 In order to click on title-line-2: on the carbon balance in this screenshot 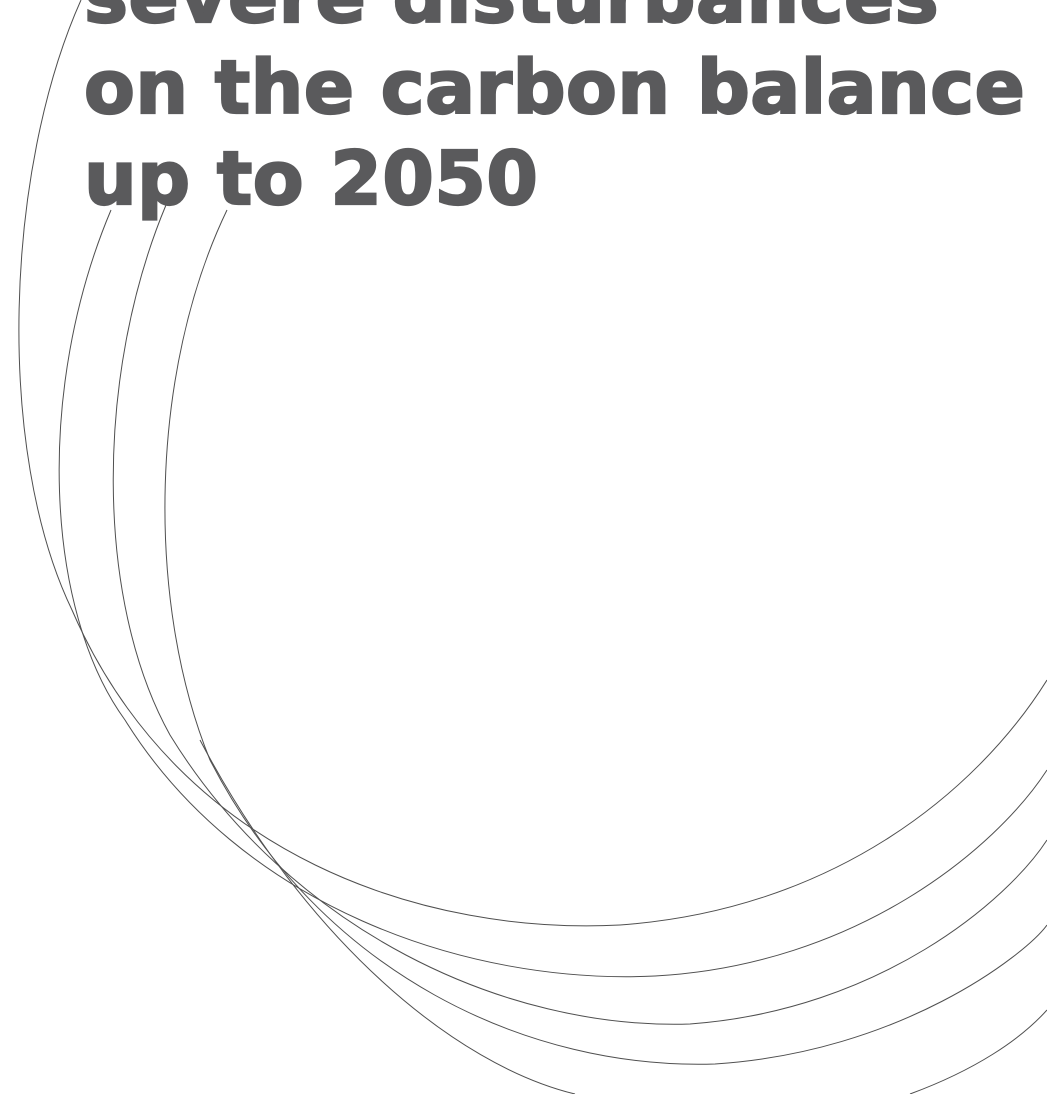, I will do `click(554, 88)`.